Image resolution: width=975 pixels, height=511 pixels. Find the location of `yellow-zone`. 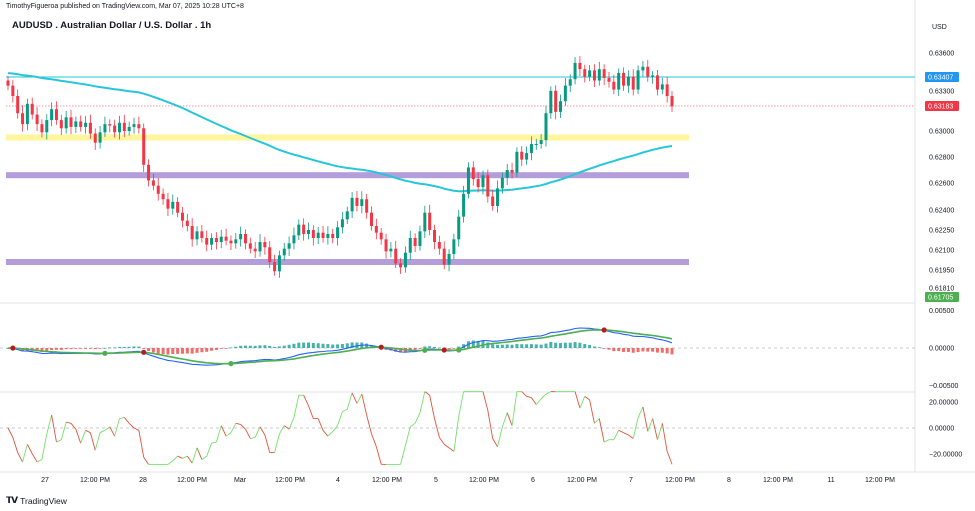

yellow-zone is located at coordinates (347, 137).